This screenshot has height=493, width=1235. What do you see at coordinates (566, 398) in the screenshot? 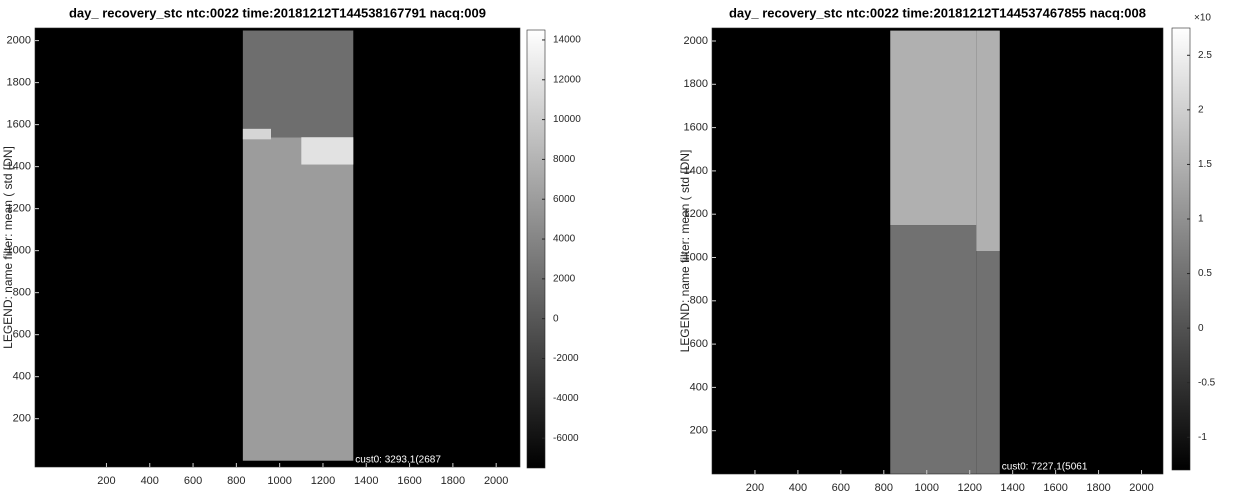
I see `colorbar-tick-label: -4000` at bounding box center [566, 398].